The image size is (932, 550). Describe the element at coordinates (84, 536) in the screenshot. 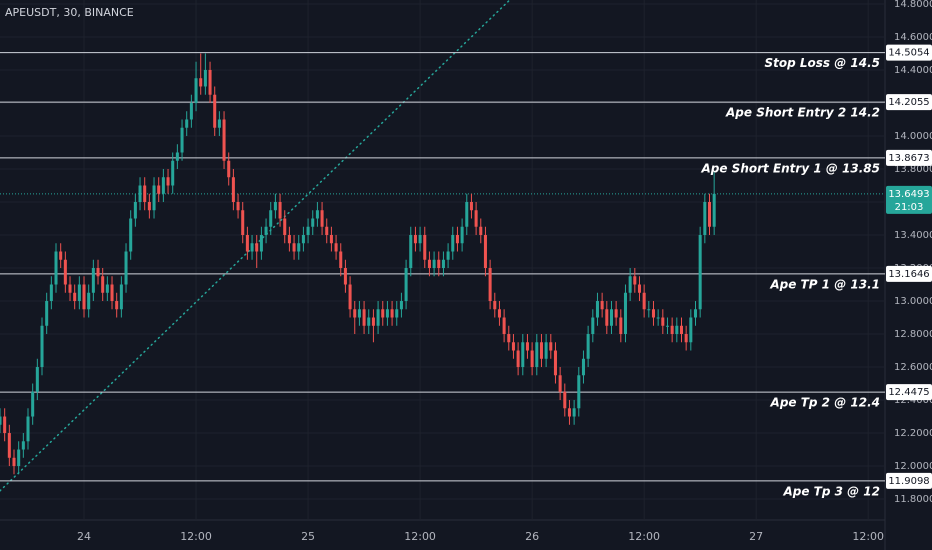

I see `x-tick-label: 24` at that location.